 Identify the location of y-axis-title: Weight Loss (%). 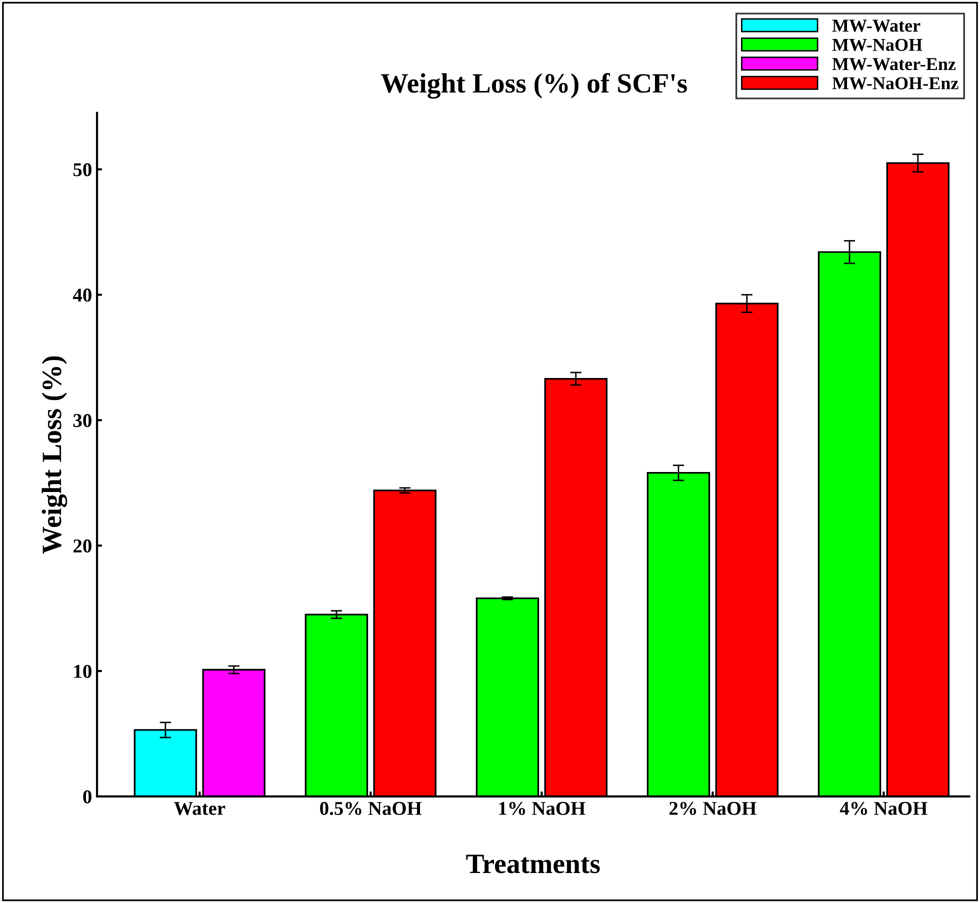
(55, 455).